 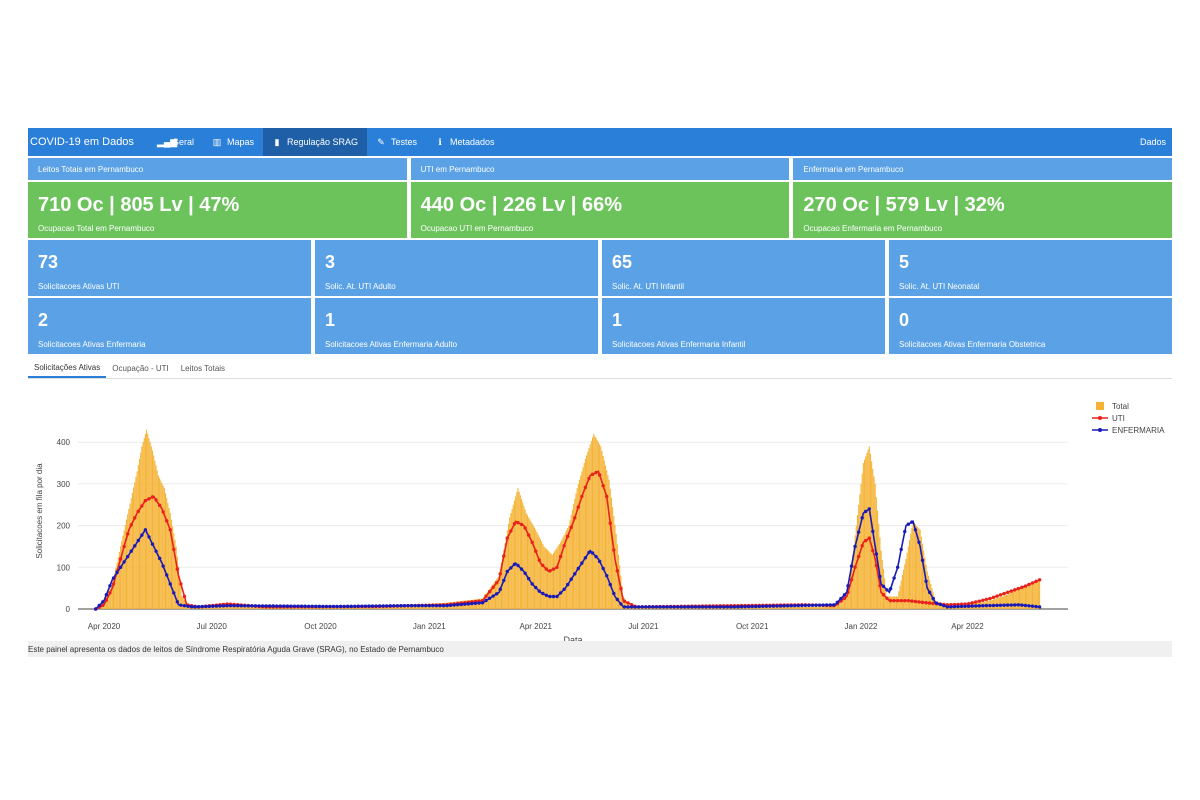 I want to click on map-icon: ▥, so click(x=217, y=141).